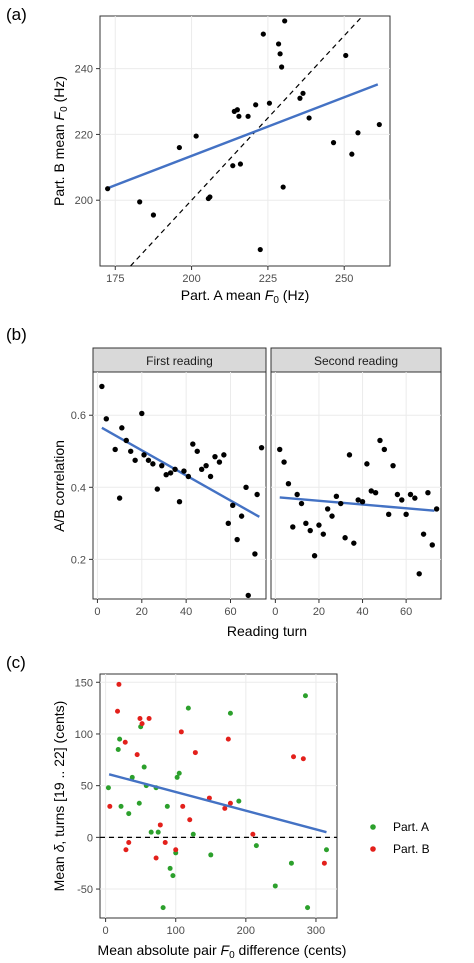 The width and height of the screenshot is (474, 963). I want to click on facet-frame-first-reading, so click(179, 485).